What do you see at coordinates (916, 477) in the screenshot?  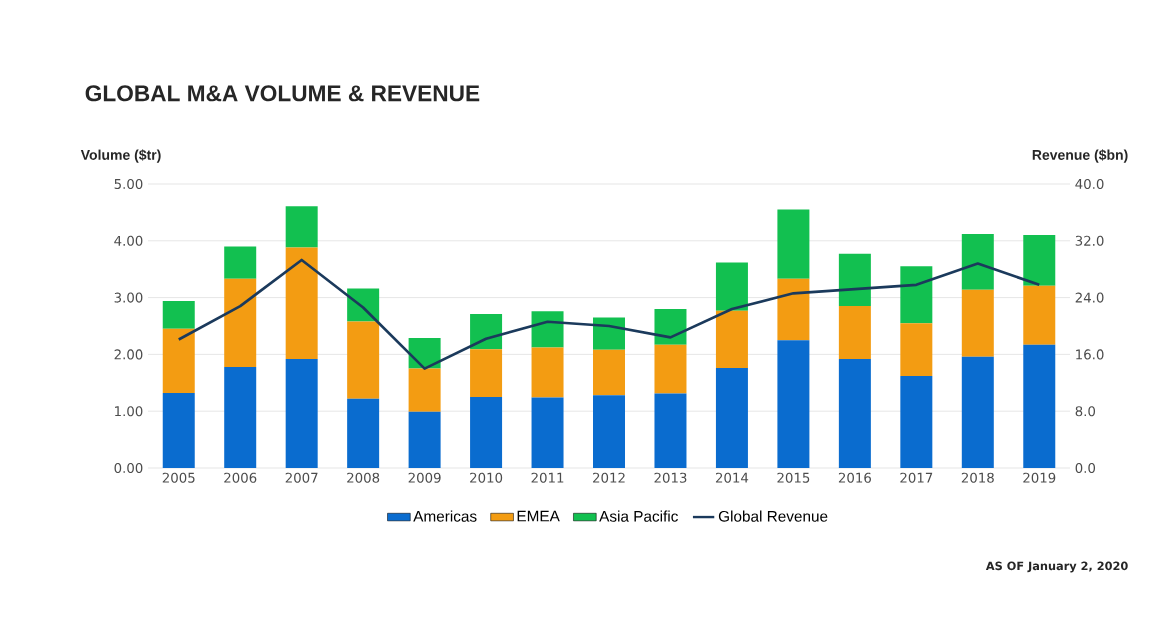 I see `x-tick-label: 2017` at bounding box center [916, 477].